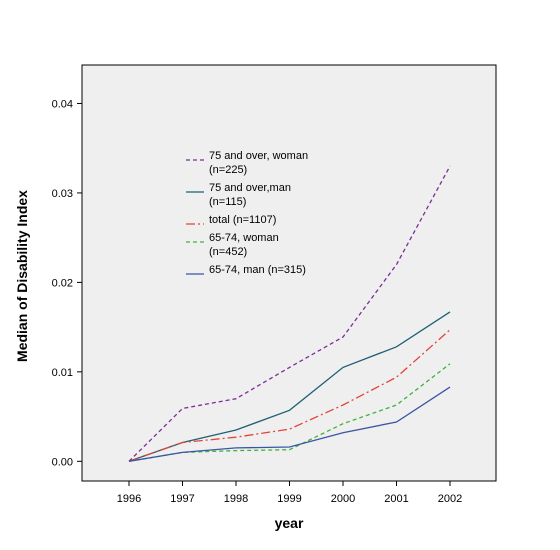  What do you see at coordinates (228, 252) in the screenshot?
I see `legend-label: (n=452)` at bounding box center [228, 252].